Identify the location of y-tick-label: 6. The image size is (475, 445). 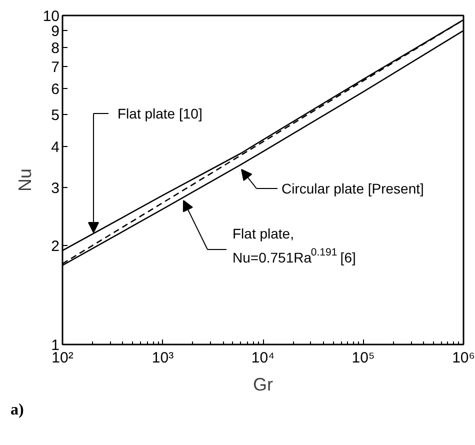
(55, 89).